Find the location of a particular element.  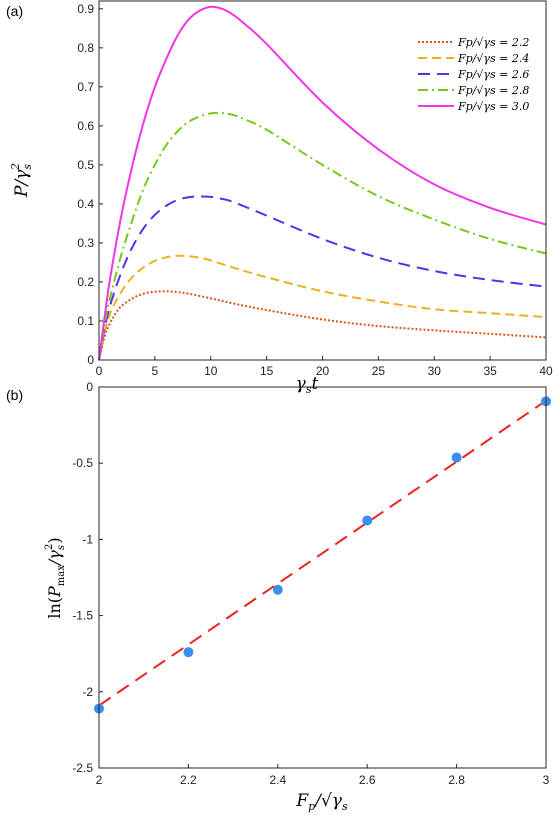

panel-a-label: (a) is located at coordinates (14, 11).